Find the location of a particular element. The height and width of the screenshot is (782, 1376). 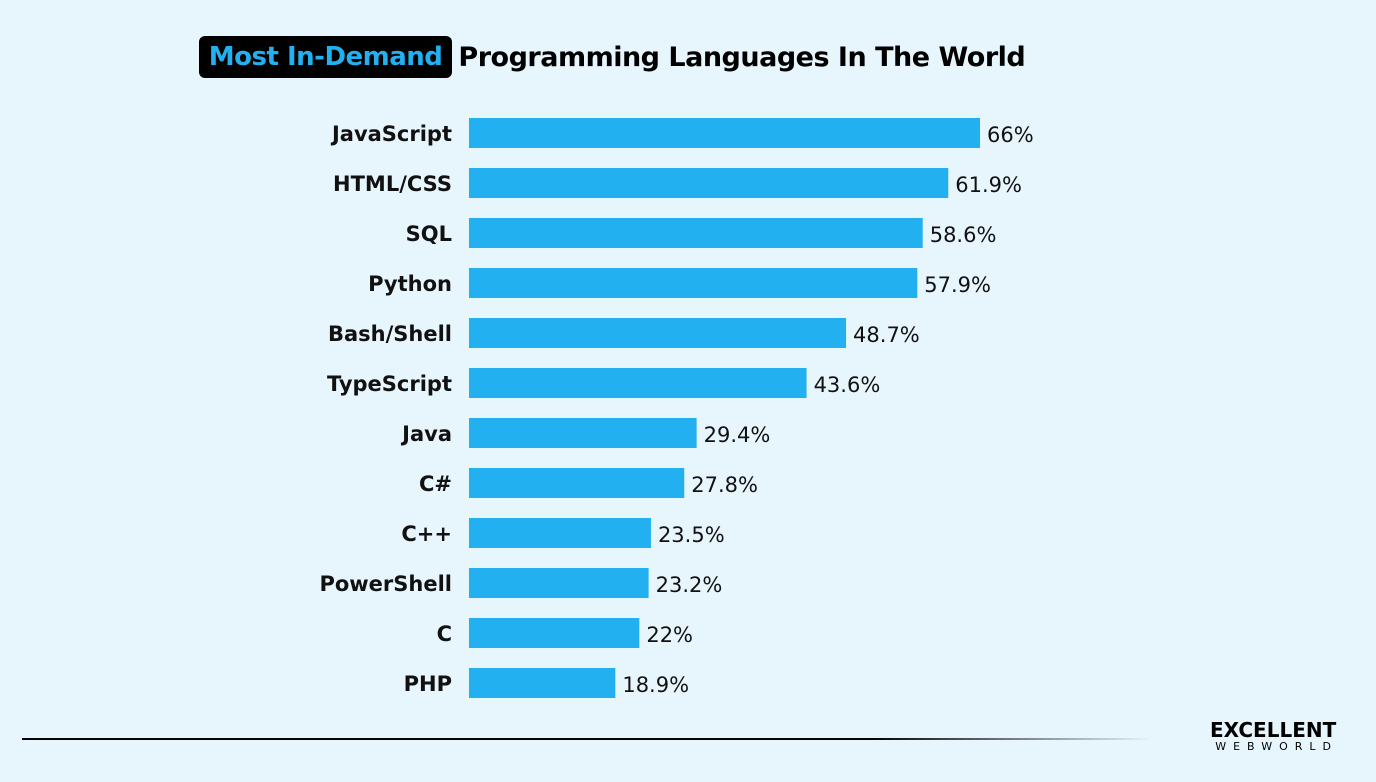

category-label: C is located at coordinates (444, 634).